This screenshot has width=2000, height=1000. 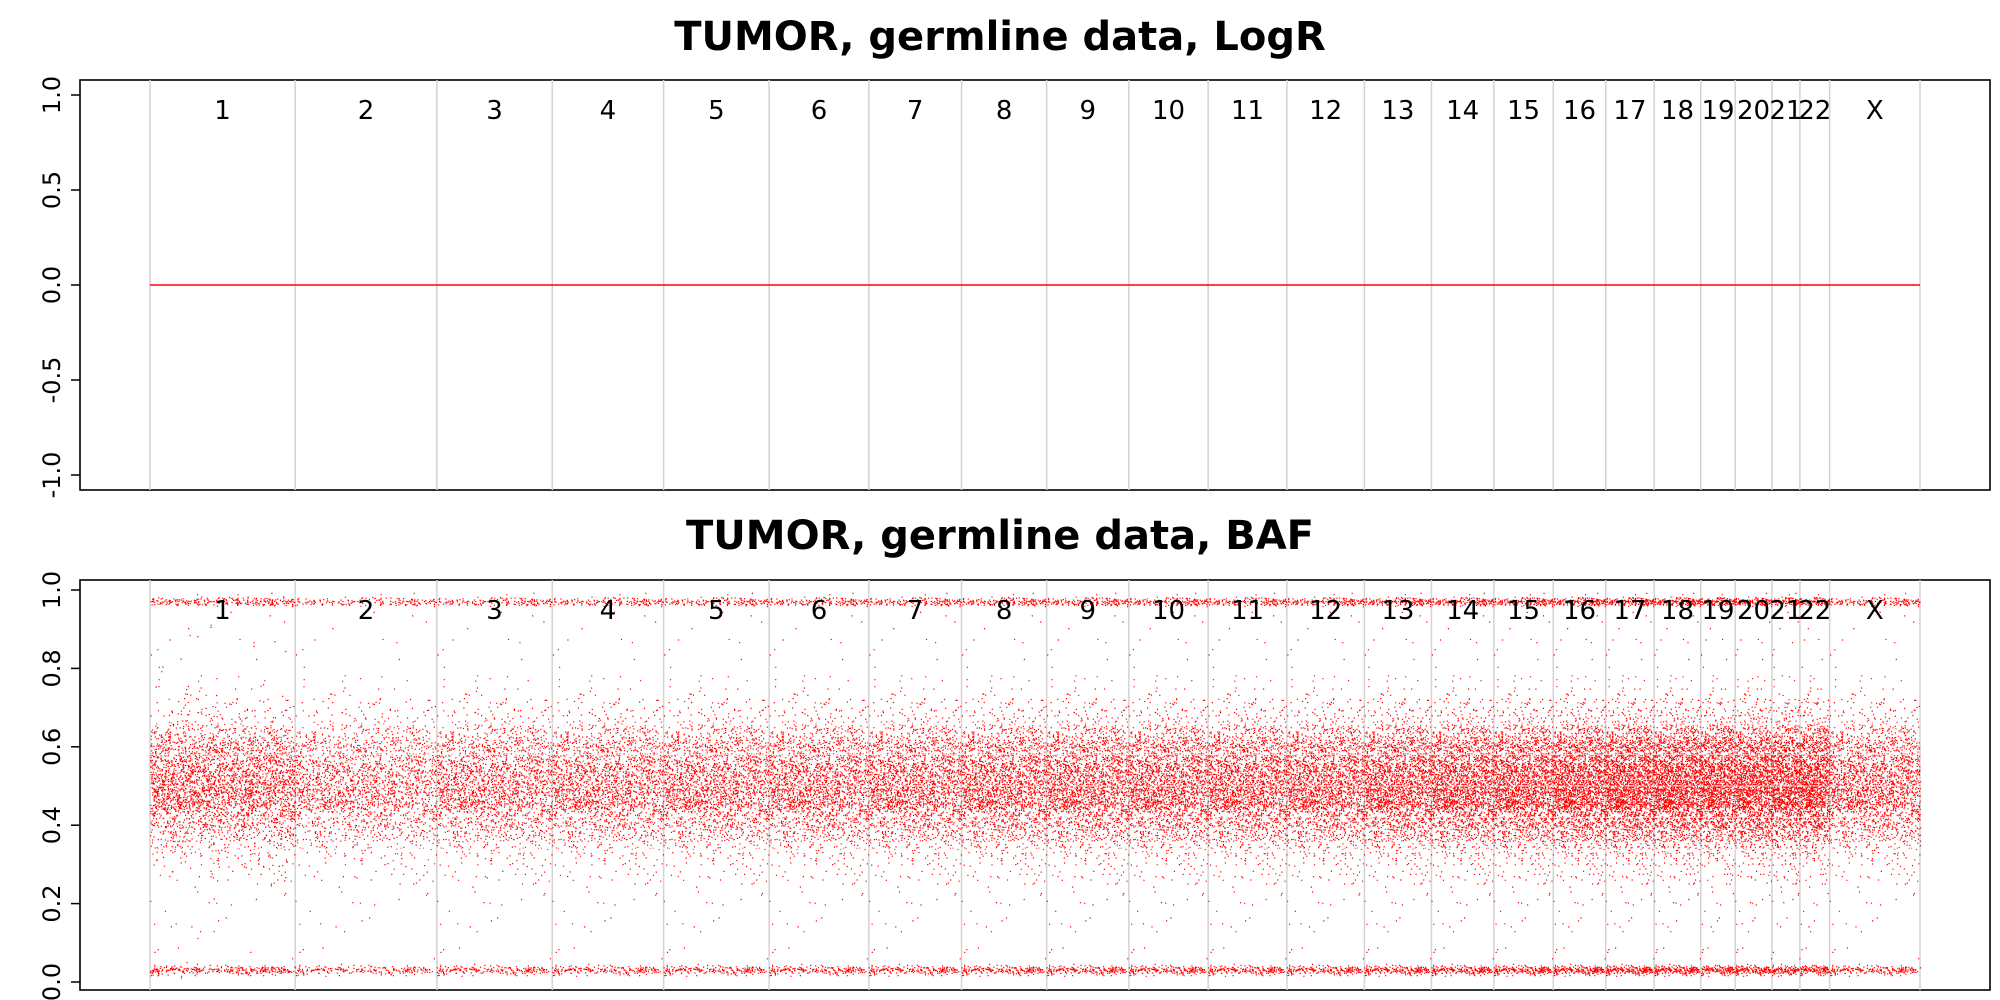 What do you see at coordinates (1753, 111) in the screenshot?
I see `logr-chromosome-label: 20` at bounding box center [1753, 111].